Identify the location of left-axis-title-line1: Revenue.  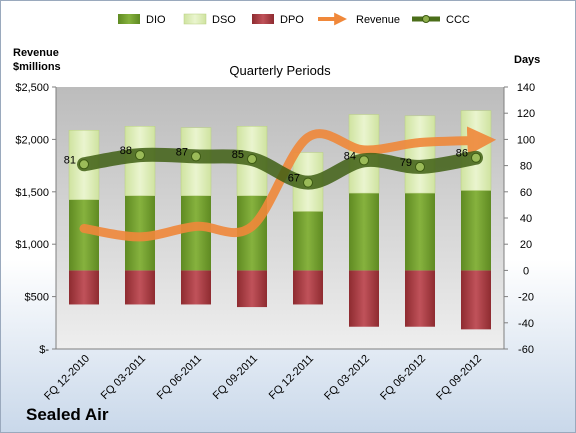
(36, 53).